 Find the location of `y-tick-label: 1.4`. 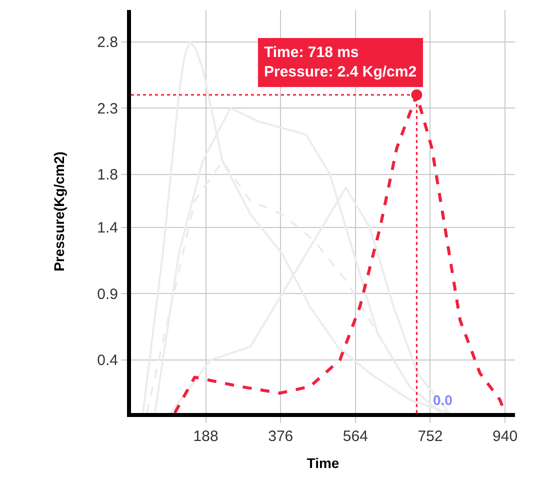

y-tick-label: 1.4 is located at coordinates (107, 228).